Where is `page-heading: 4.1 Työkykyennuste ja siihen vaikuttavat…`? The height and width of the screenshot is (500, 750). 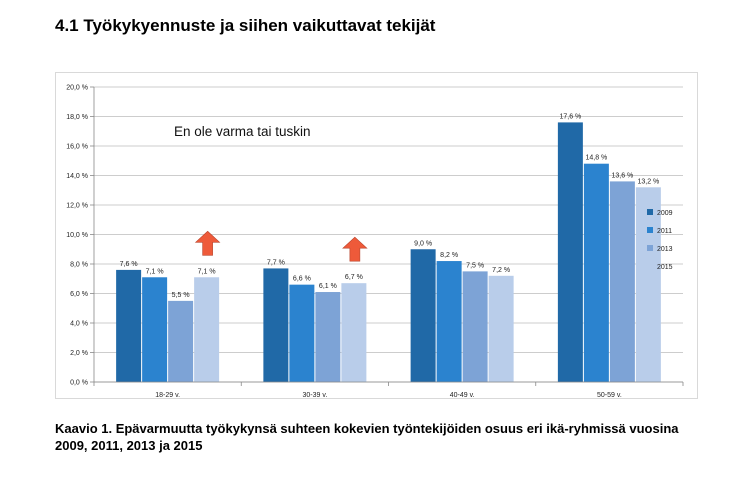 page-heading: 4.1 Työkykyennuste ja siihen vaikuttavat… is located at coordinates (245, 25).